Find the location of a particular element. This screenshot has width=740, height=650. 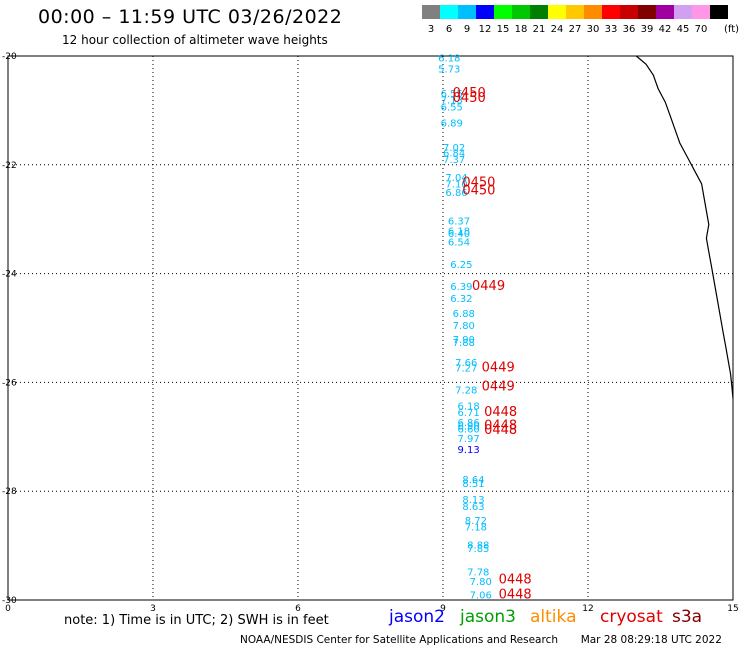

scale-label: 45 is located at coordinates (683, 29).